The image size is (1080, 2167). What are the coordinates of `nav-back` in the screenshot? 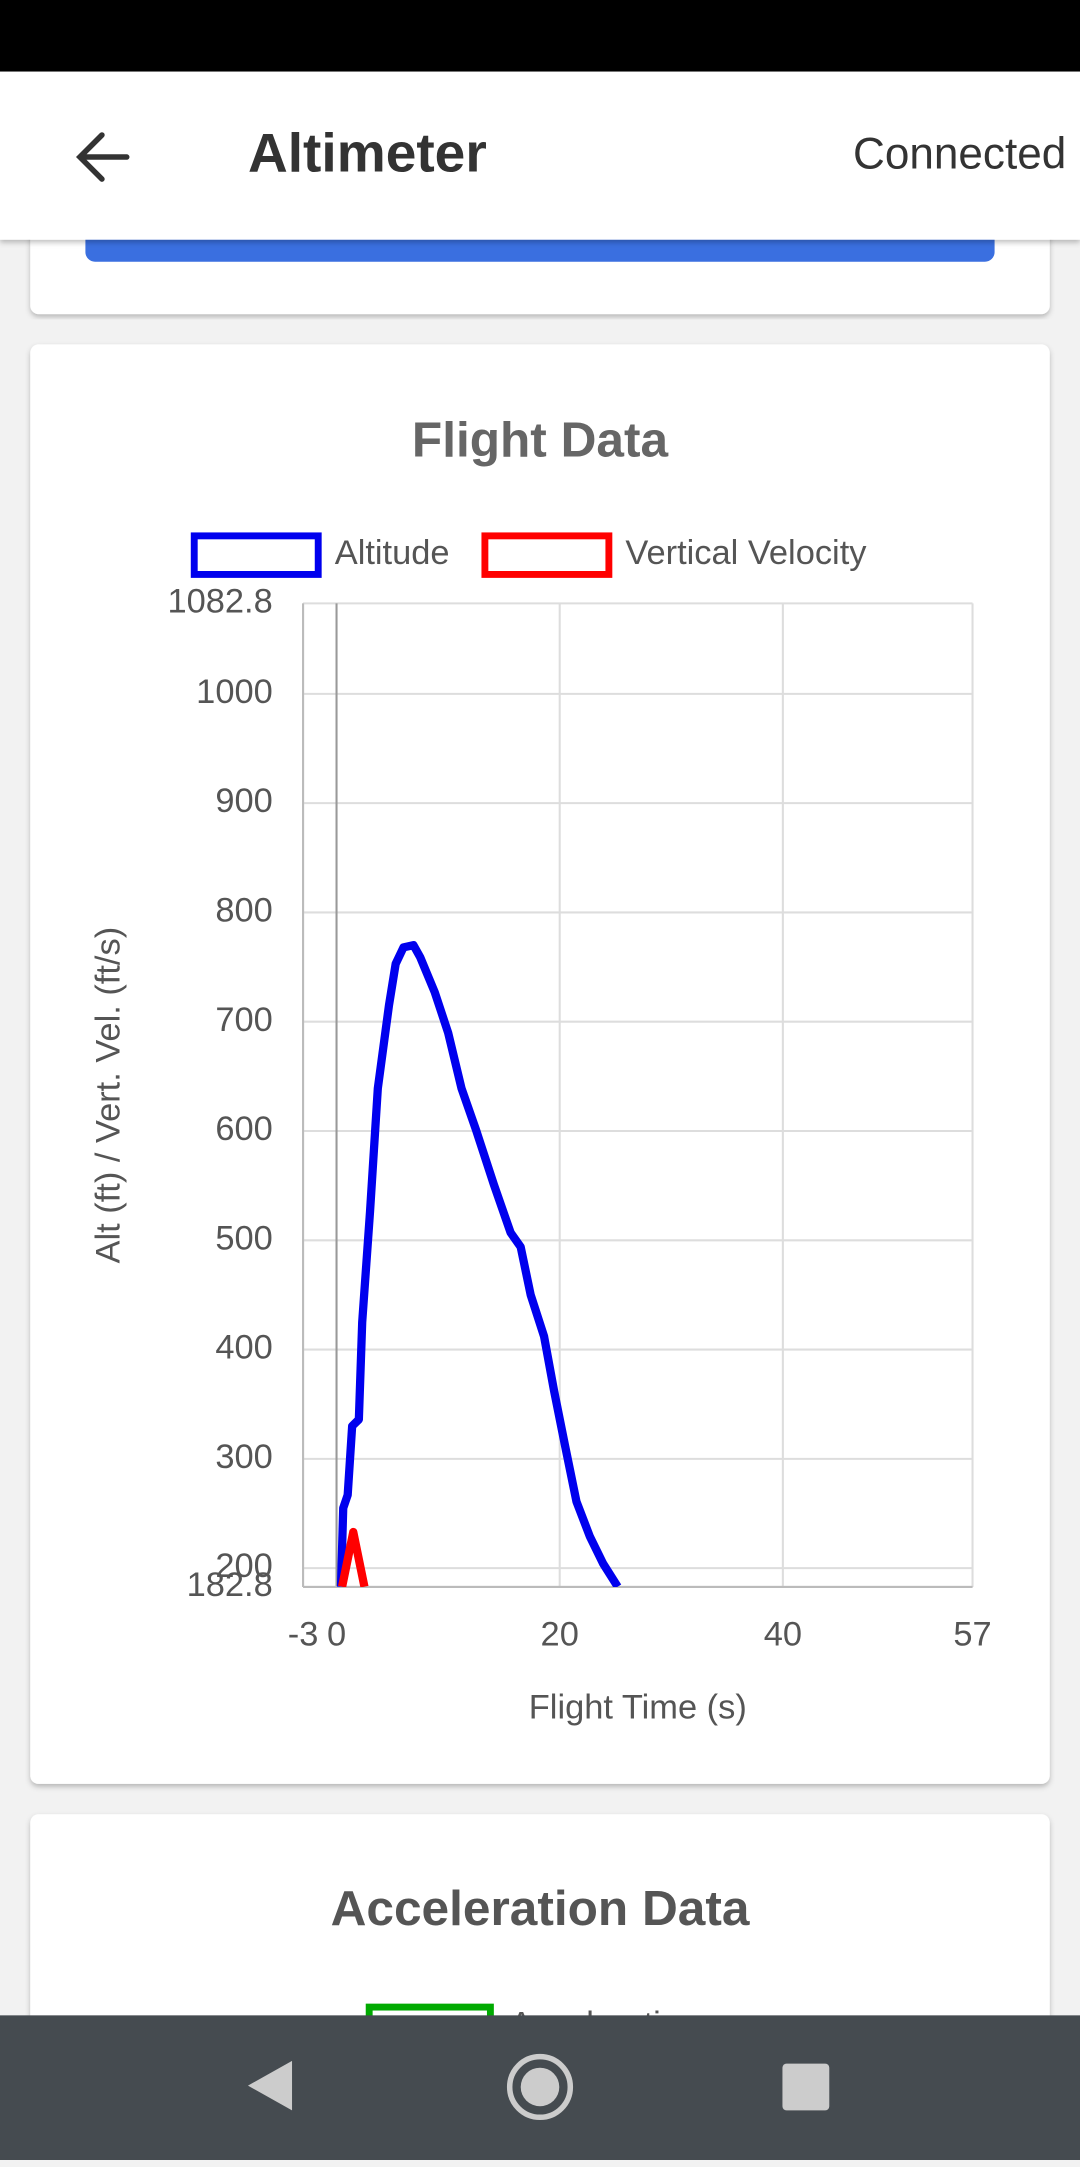 It's located at (270, 2085).